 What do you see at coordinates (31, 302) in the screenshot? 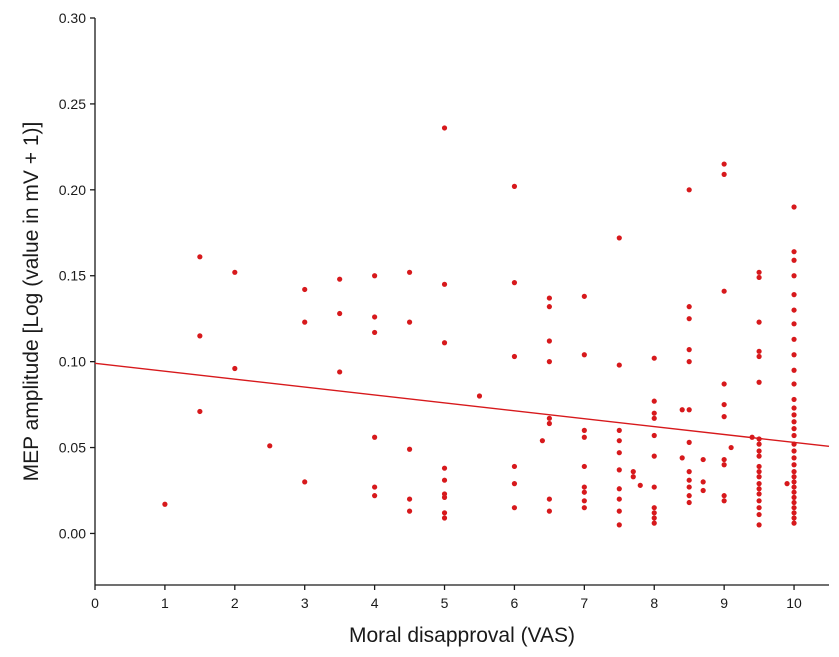
I see `y-axis-title: MEP amplitude [Log (value in mV + 1)]` at bounding box center [31, 302].